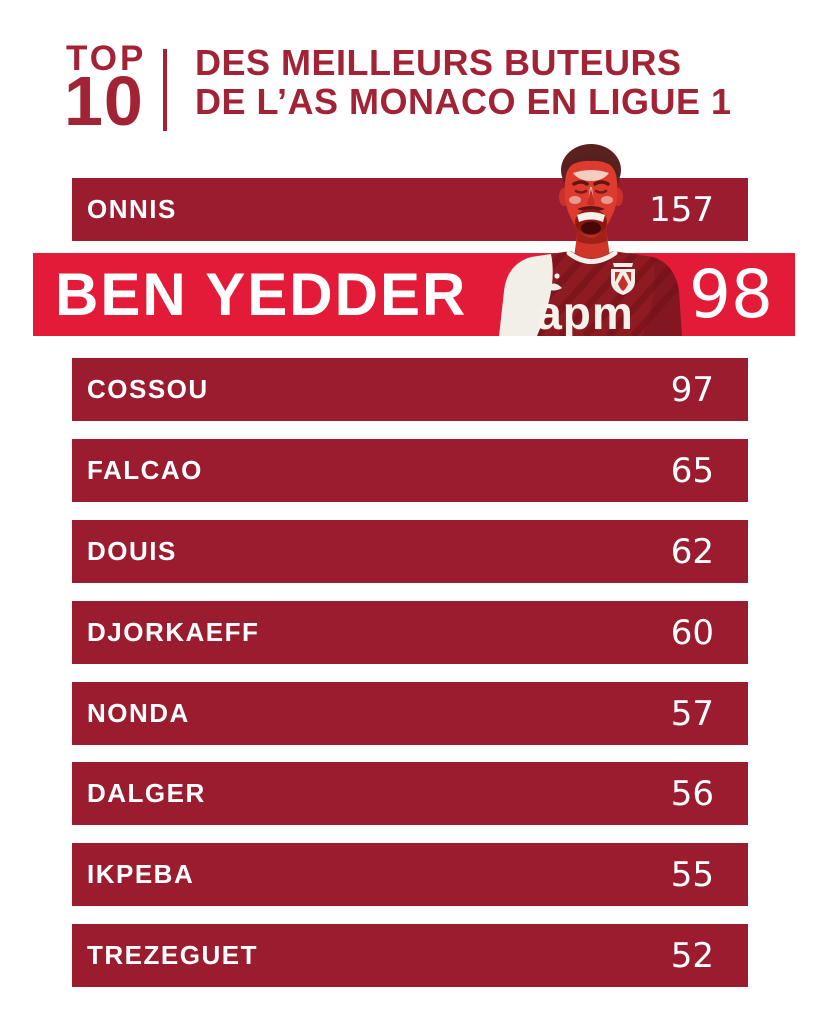 This screenshot has width=819, height=1024. Describe the element at coordinates (692, 955) in the screenshot. I see `goals-count: 52` at that location.